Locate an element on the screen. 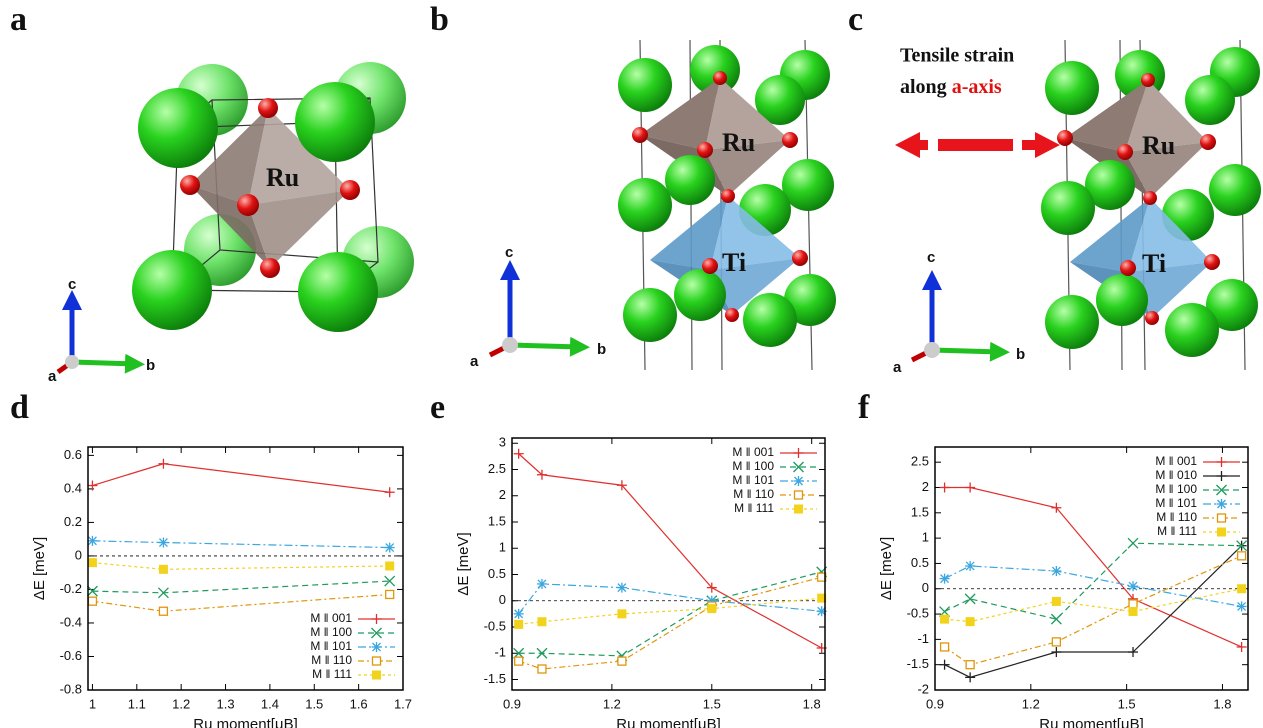 This screenshot has width=1263, height=728. strain-text: along a-axis is located at coordinates (951, 87).